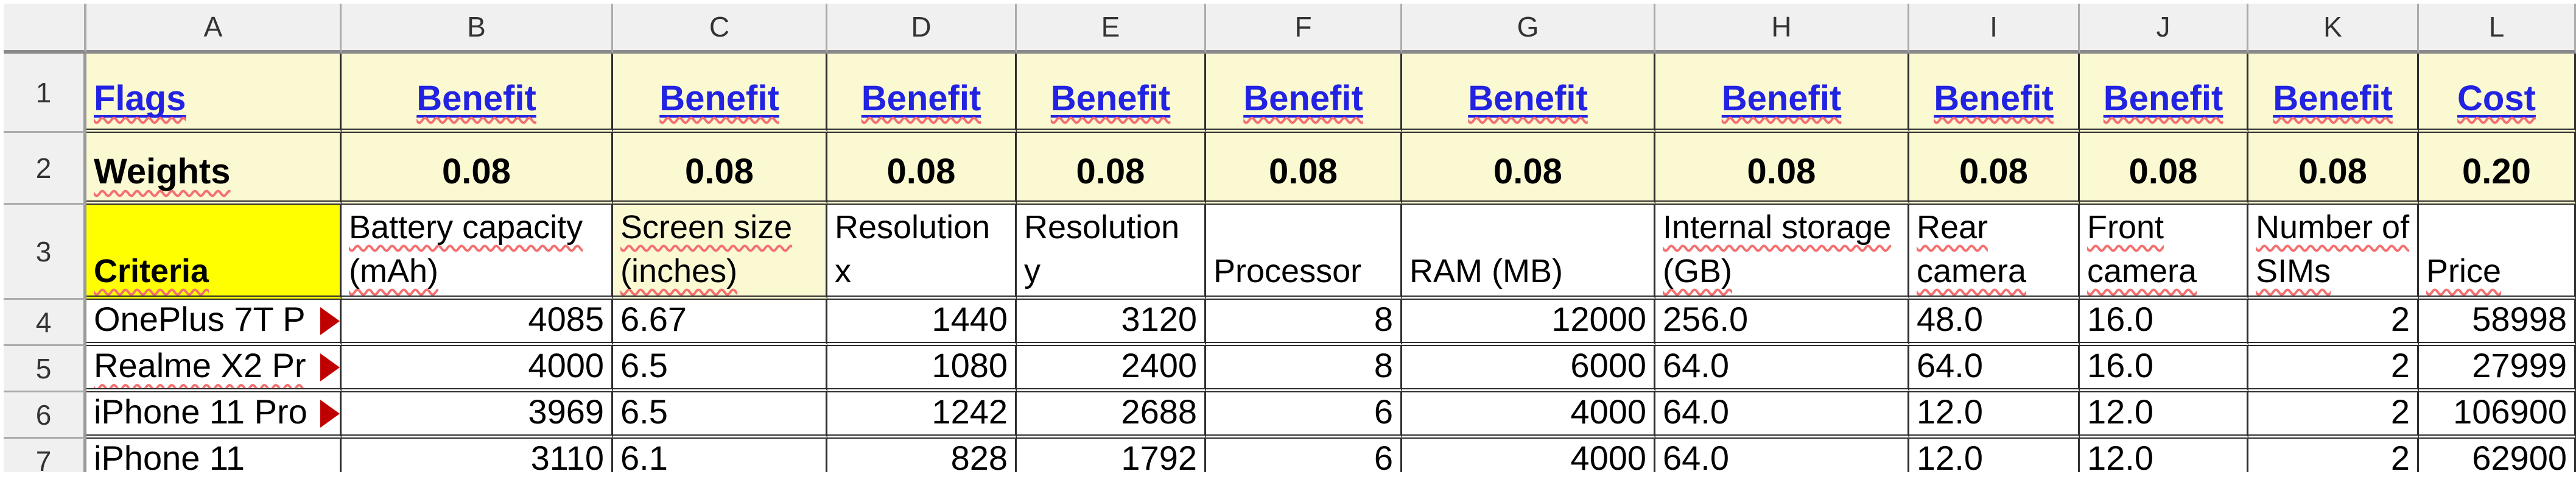 The height and width of the screenshot is (485, 2576). I want to click on cell-I7: 12.0, so click(1995, 455).